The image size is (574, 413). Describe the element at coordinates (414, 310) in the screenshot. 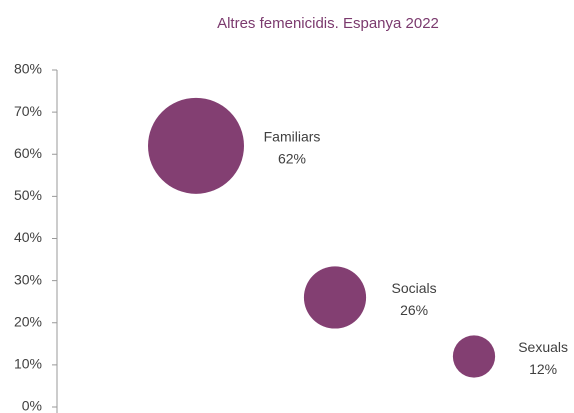

I see `value-label: 26%` at that location.